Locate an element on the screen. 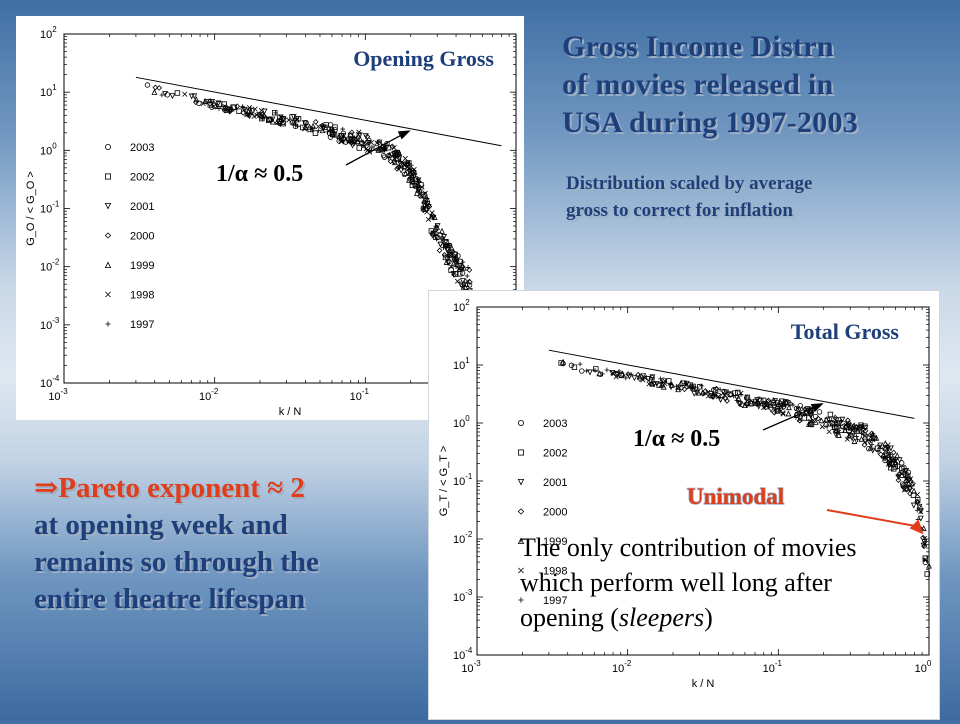  y-tick-label: 10⁻⁴ is located at coordinates (463, 654).